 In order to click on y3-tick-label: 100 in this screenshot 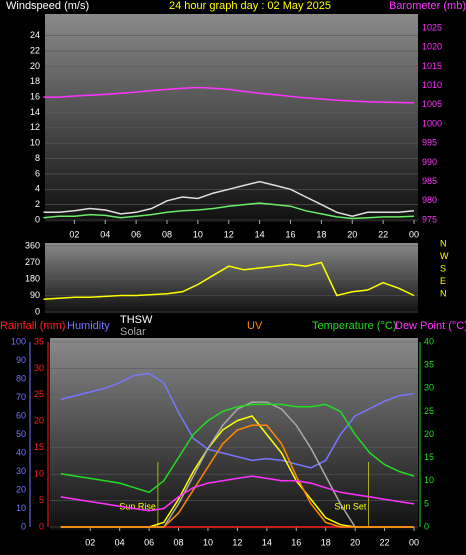, I will do `click(18, 341)`.